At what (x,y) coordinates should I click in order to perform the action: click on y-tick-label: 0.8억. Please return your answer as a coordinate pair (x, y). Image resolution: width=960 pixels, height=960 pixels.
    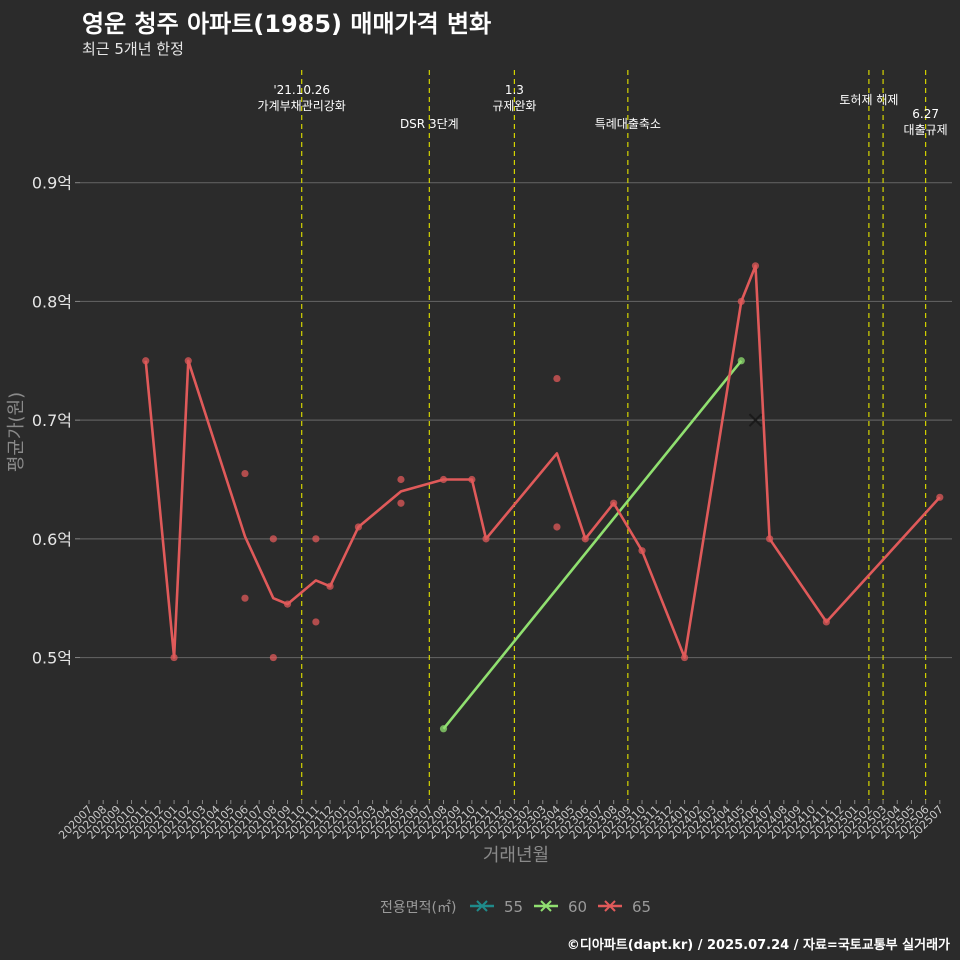
    Looking at the image, I should click on (52, 301).